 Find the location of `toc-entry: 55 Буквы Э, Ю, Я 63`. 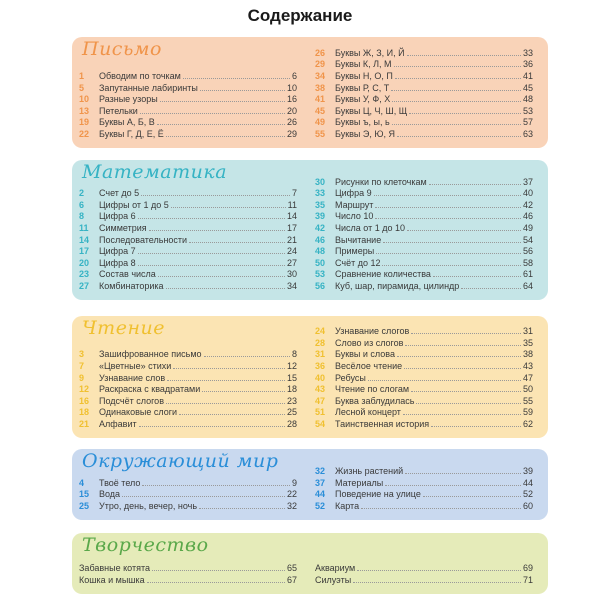

toc-entry: 55 Буквы Э, Ю, Я 63 is located at coordinates (424, 134).